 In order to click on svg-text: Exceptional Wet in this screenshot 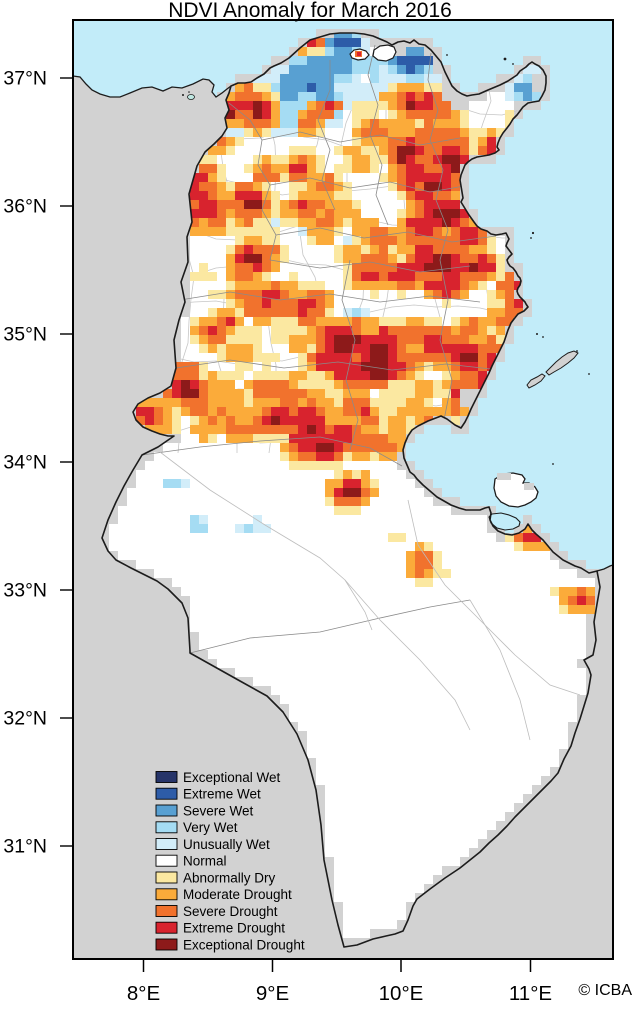, I will do `click(232, 777)`.